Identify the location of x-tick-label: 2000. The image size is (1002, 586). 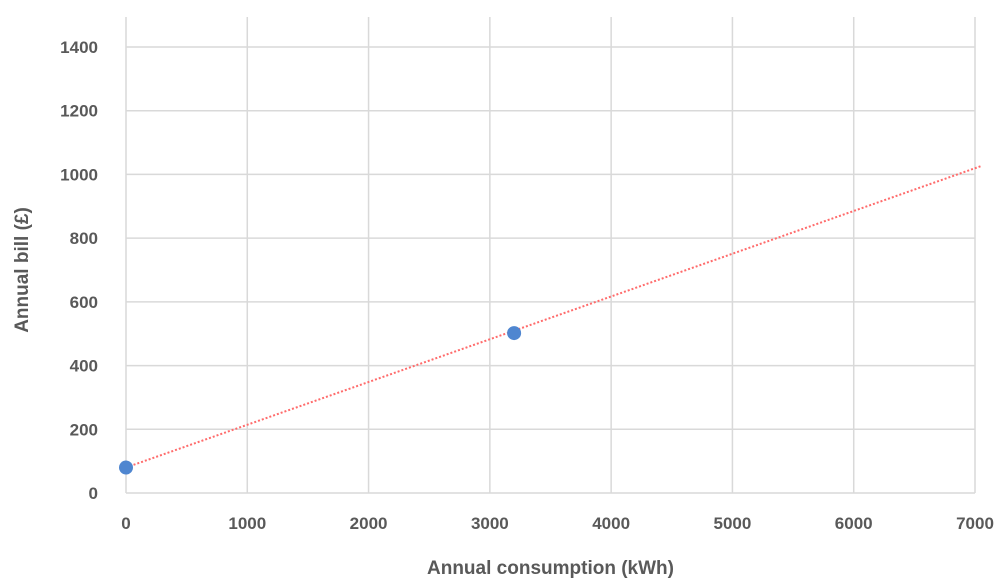
(369, 523).